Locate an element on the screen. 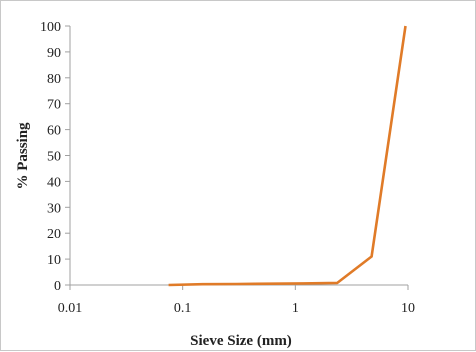  x-tick-label: 10 is located at coordinates (408, 308).